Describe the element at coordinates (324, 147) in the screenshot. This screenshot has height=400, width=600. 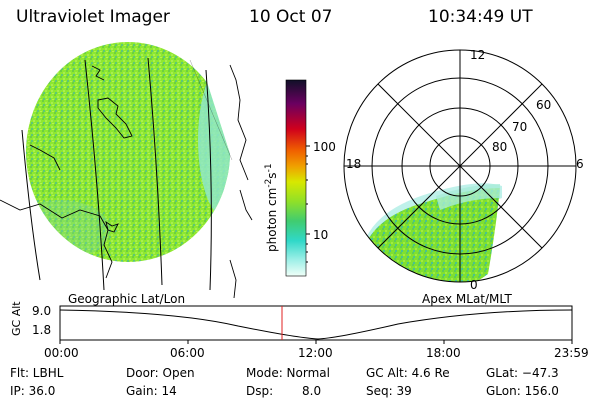
I see `colorbar-tick-100: 100` at that location.